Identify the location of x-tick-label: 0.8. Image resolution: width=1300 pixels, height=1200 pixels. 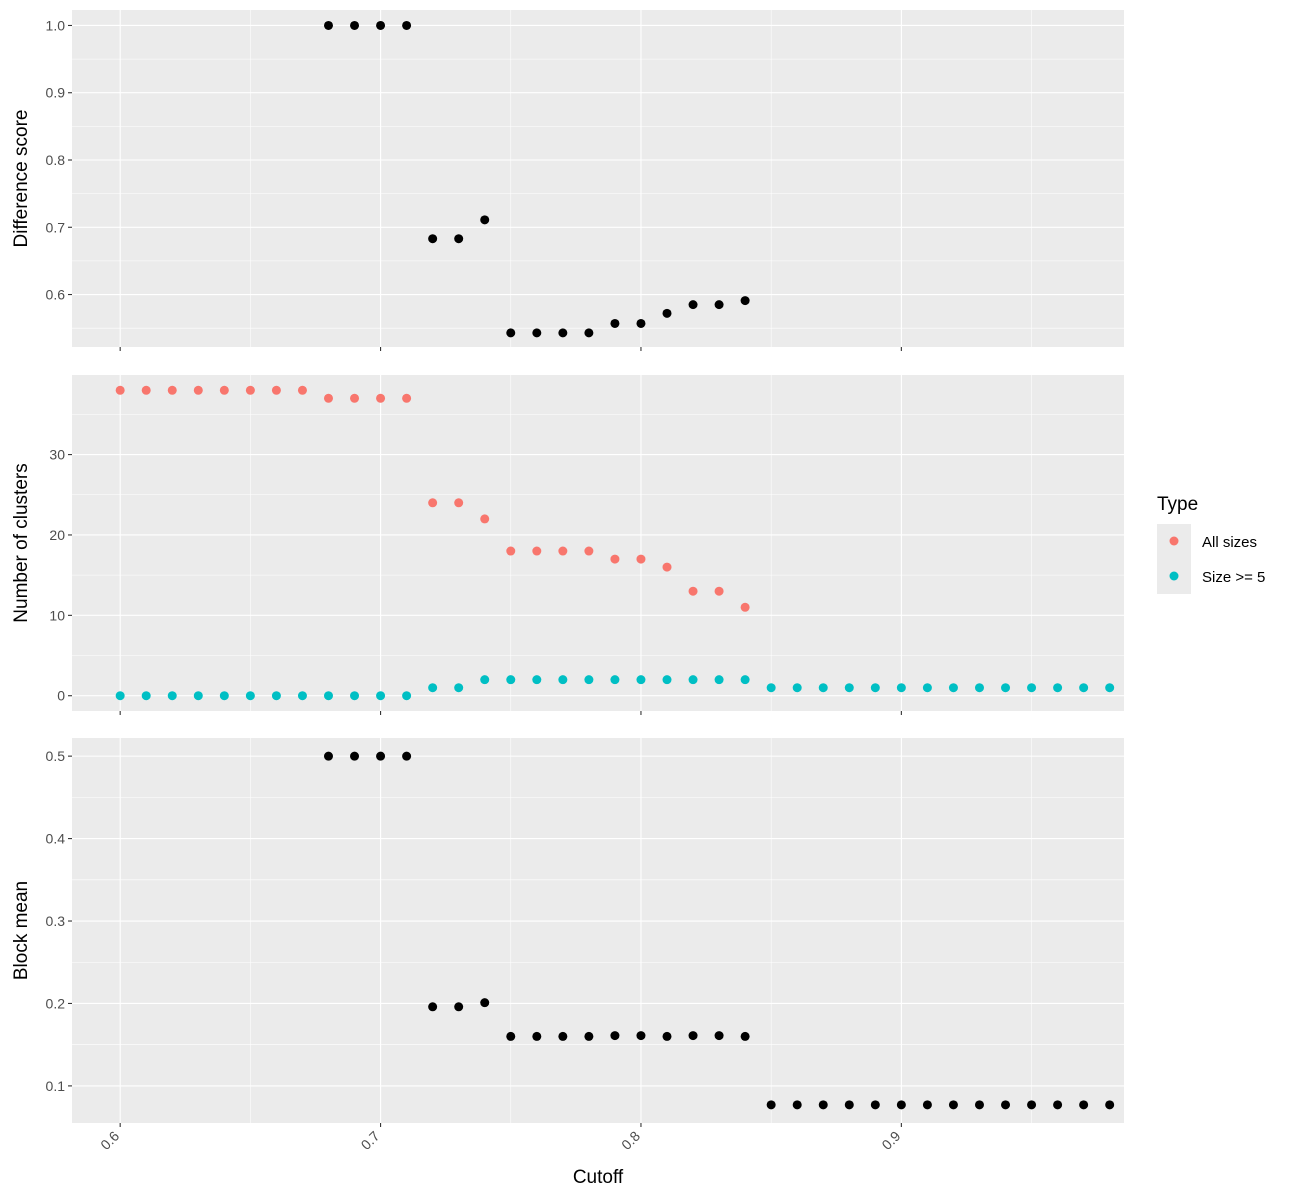
(630, 1140).